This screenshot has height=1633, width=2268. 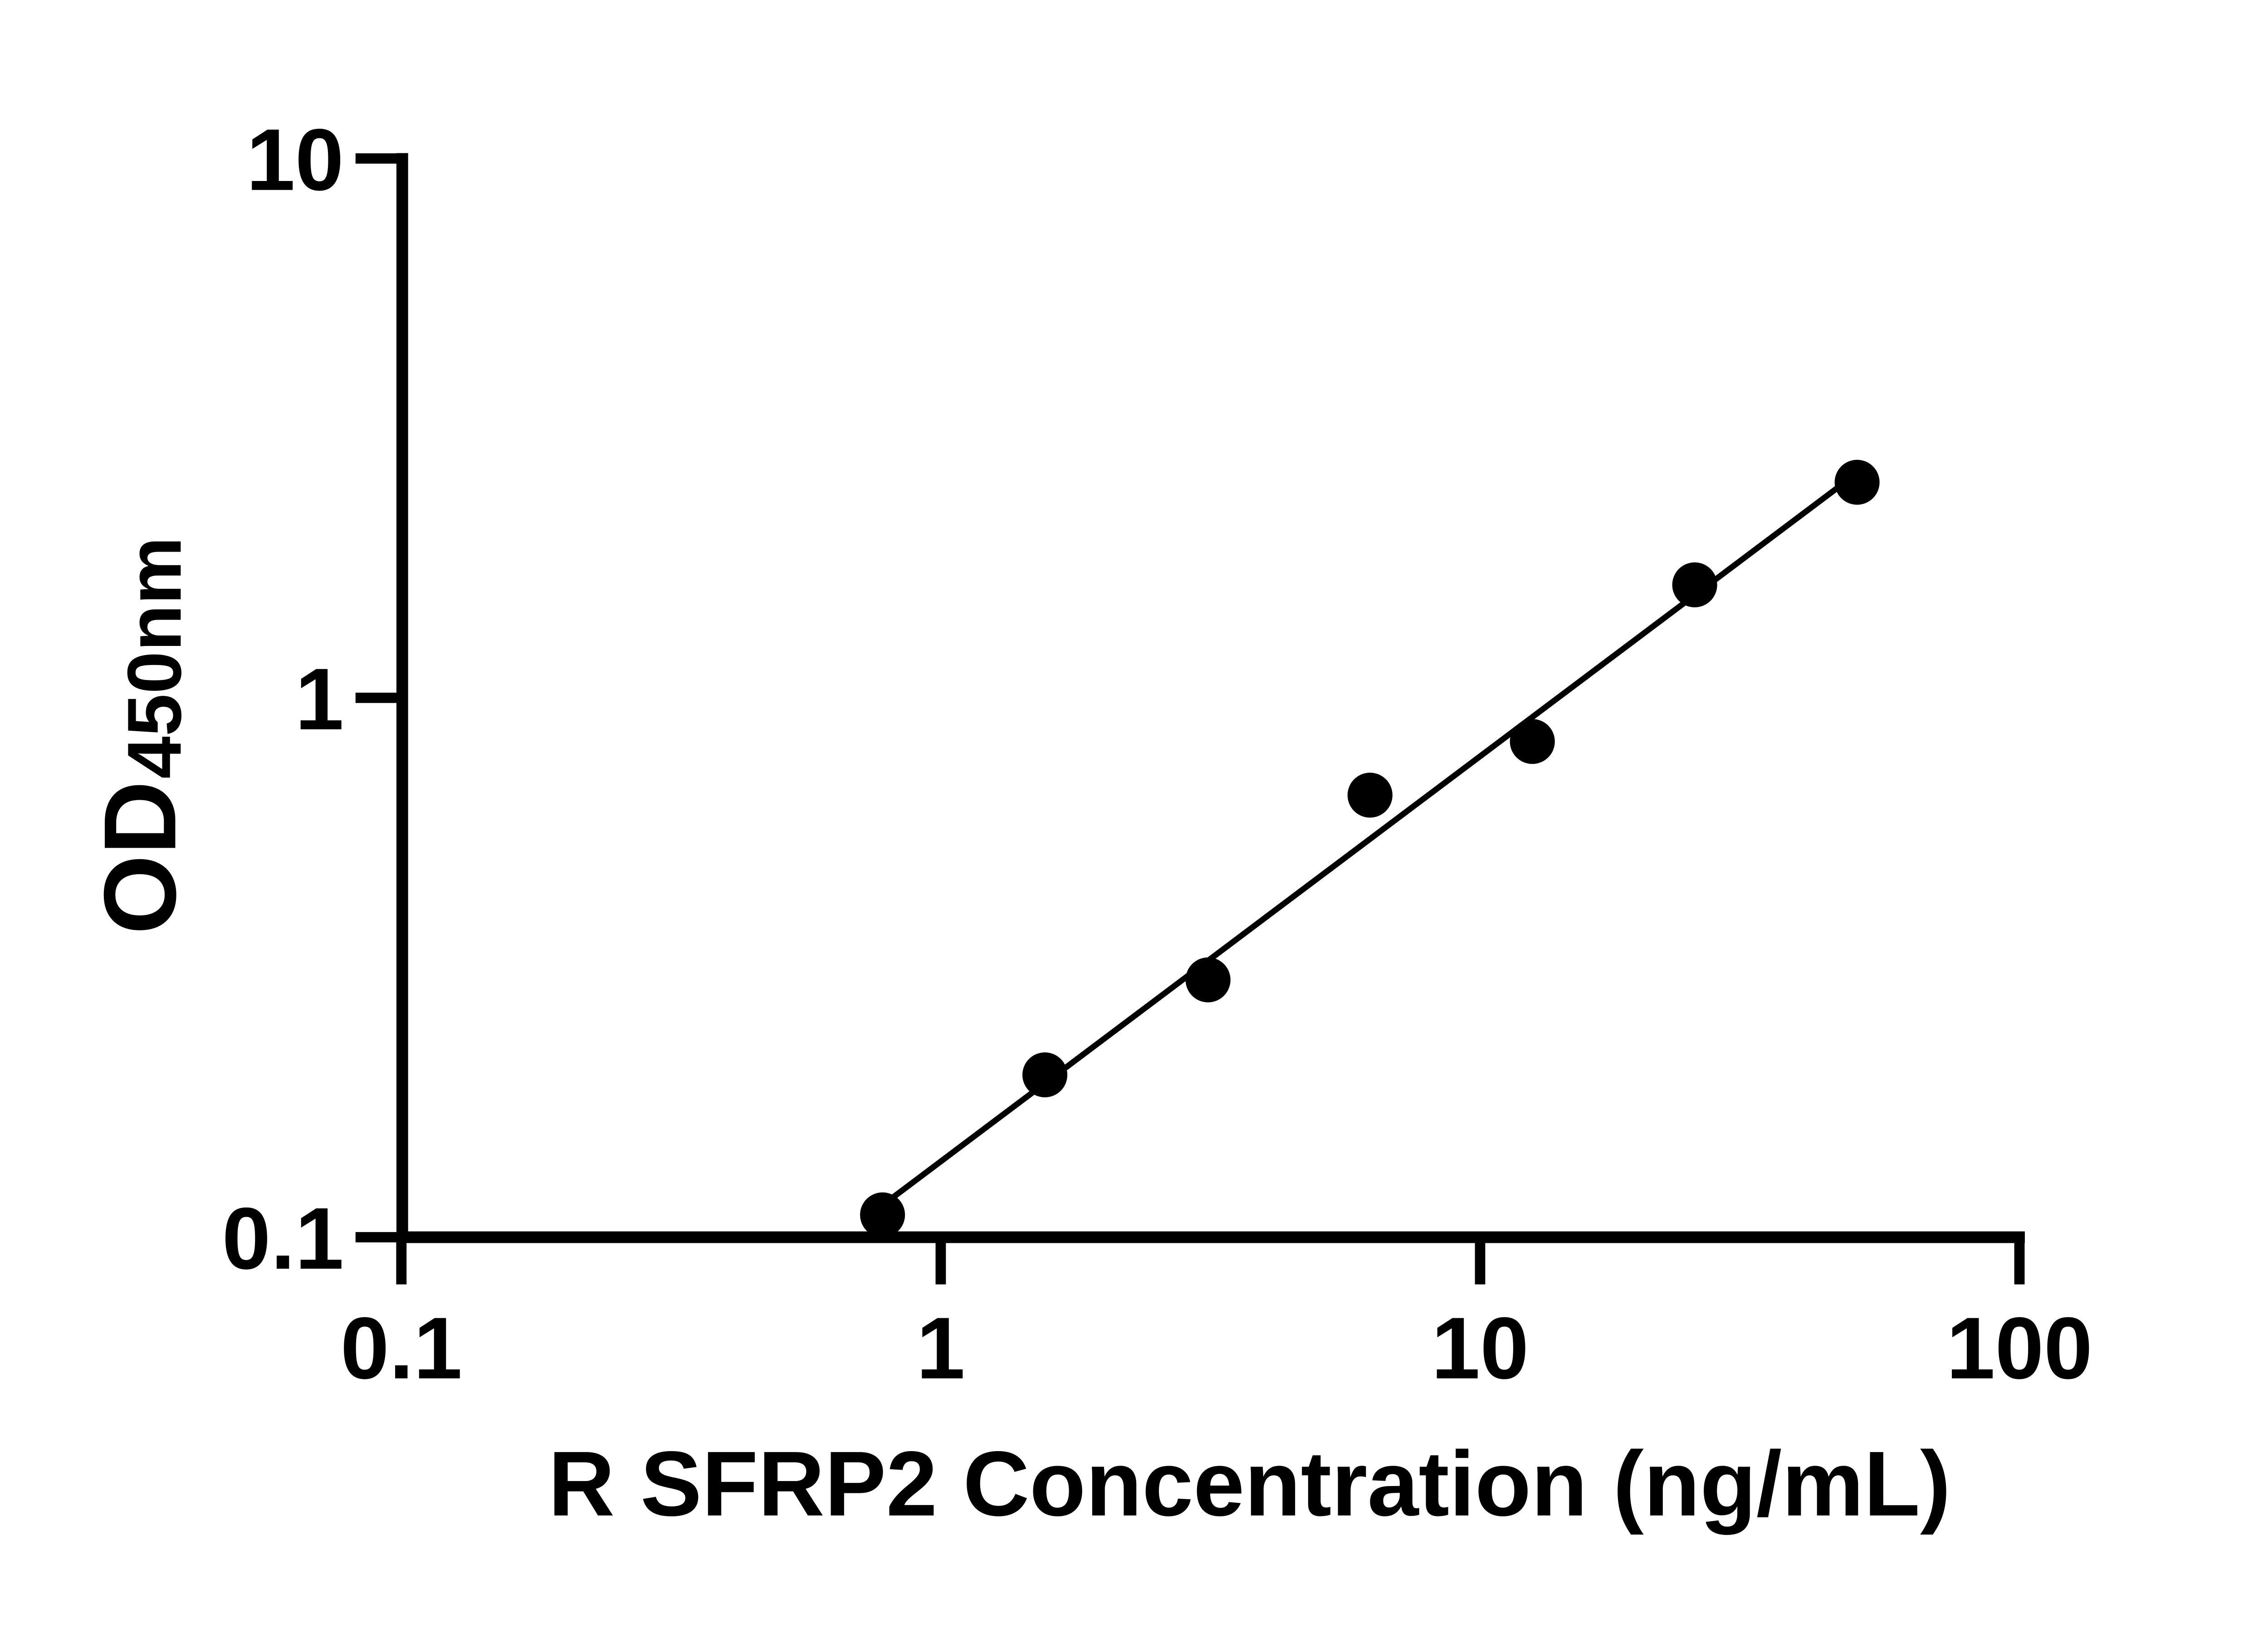 I want to click on y-axis-tick-labels: 0.1 1 10, so click(x=283, y=699).